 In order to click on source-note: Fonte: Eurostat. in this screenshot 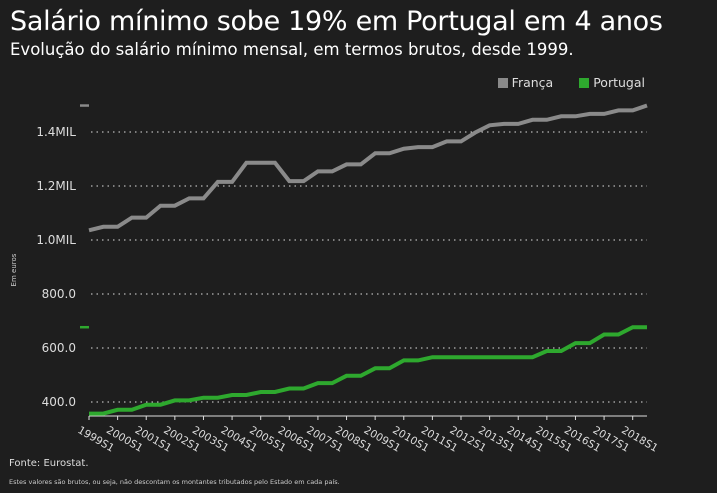, I will do `click(49, 463)`.